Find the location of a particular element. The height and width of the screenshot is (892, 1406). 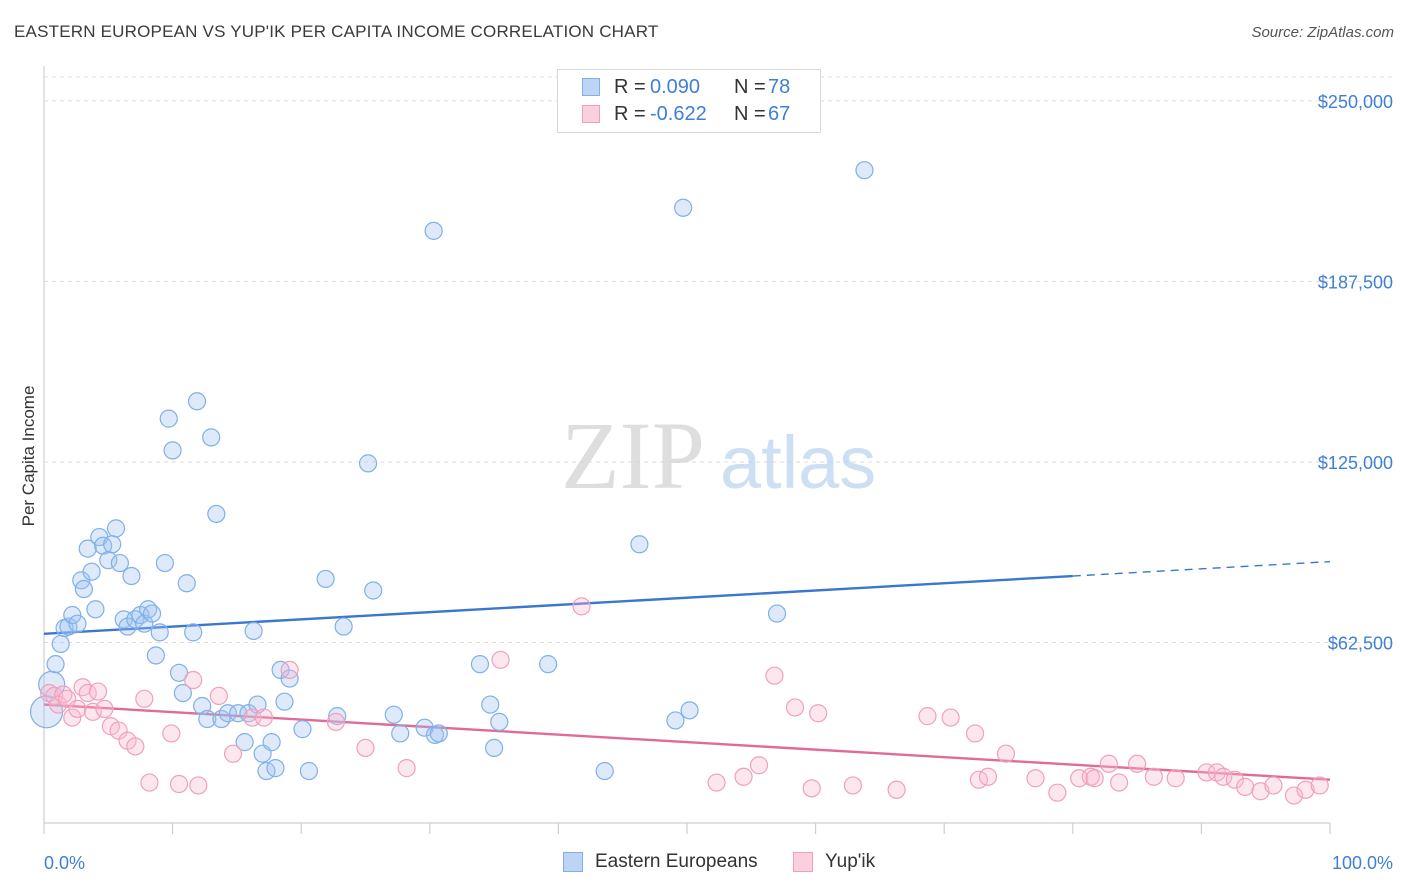

trendline-eastern-europeans is located at coordinates (558, 605).